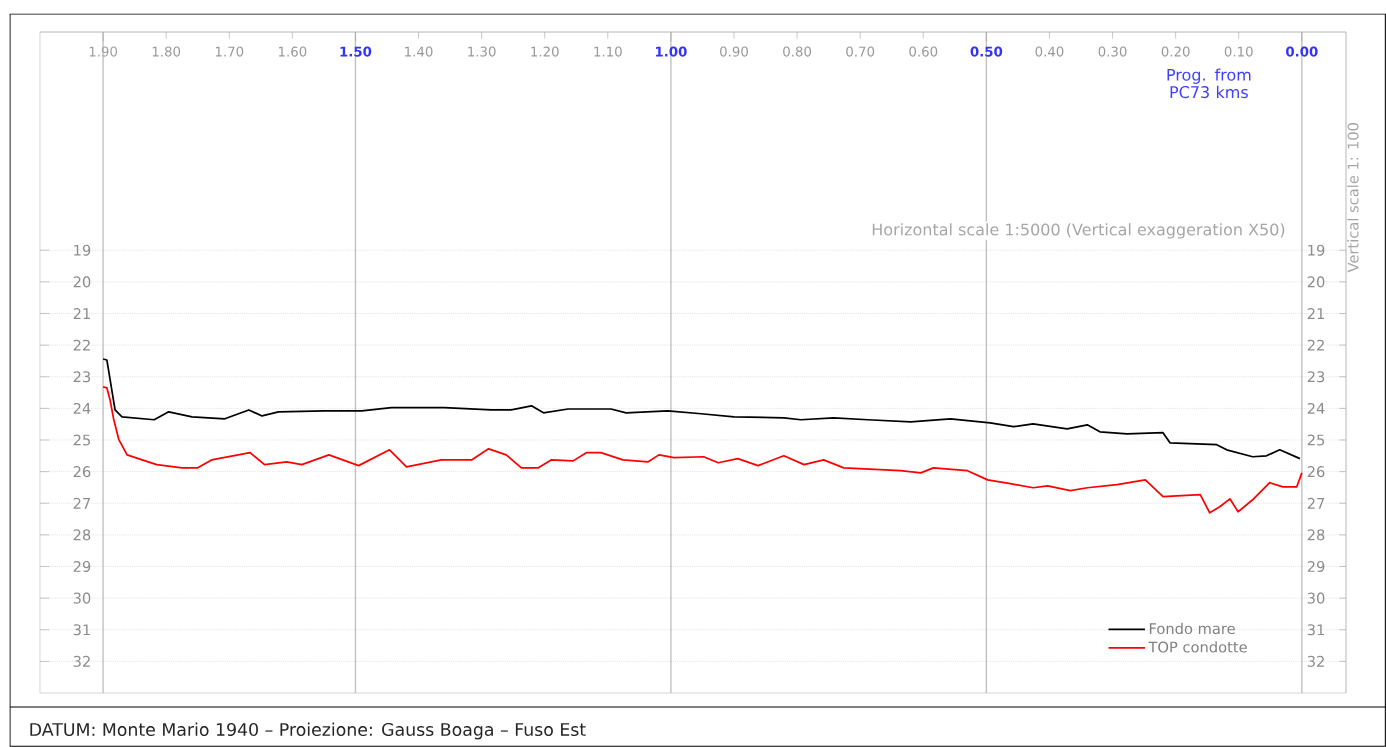  What do you see at coordinates (1316, 598) in the screenshot?
I see `y2-tick-label: 30` at bounding box center [1316, 598].